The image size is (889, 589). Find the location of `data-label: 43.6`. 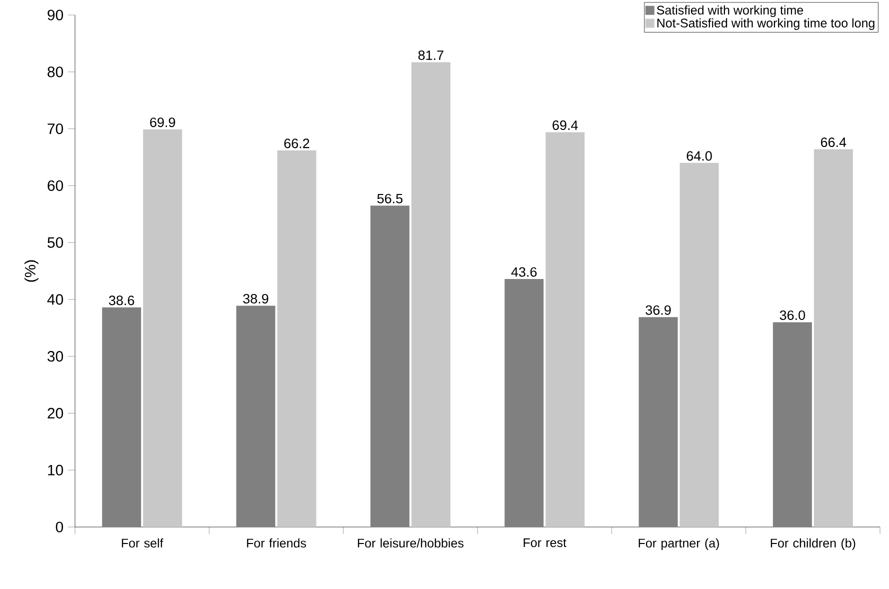

data-label: 43.6 is located at coordinates (524, 272).